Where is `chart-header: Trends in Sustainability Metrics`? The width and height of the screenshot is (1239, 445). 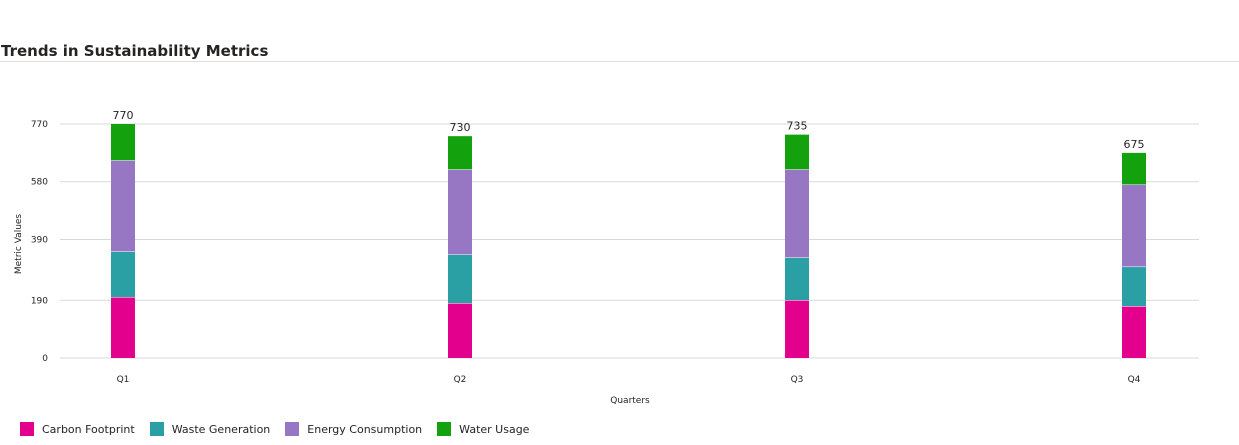
chart-header: Trends in Sustainability Metrics is located at coordinates (619, 31).